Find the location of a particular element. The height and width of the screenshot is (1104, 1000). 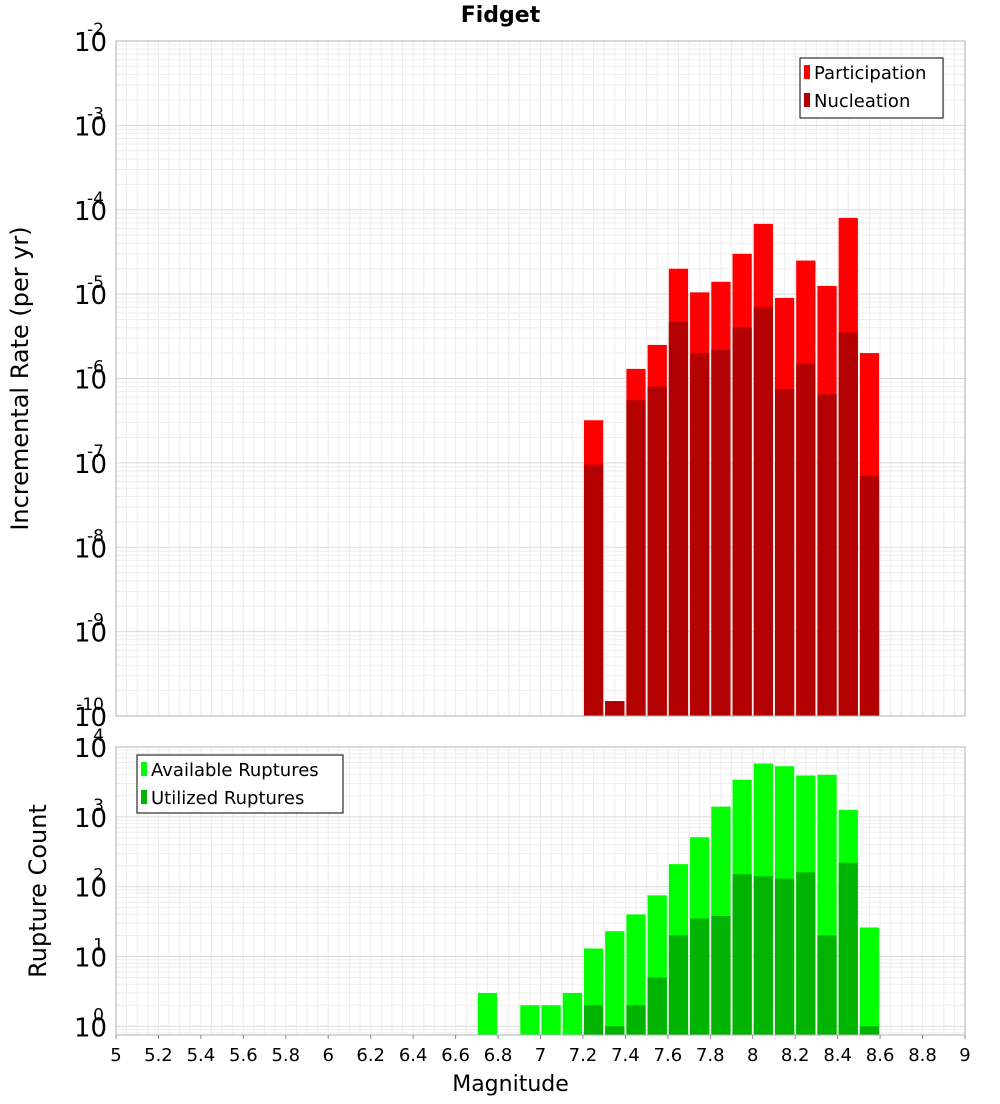

rate-legend-box is located at coordinates (871, 88).